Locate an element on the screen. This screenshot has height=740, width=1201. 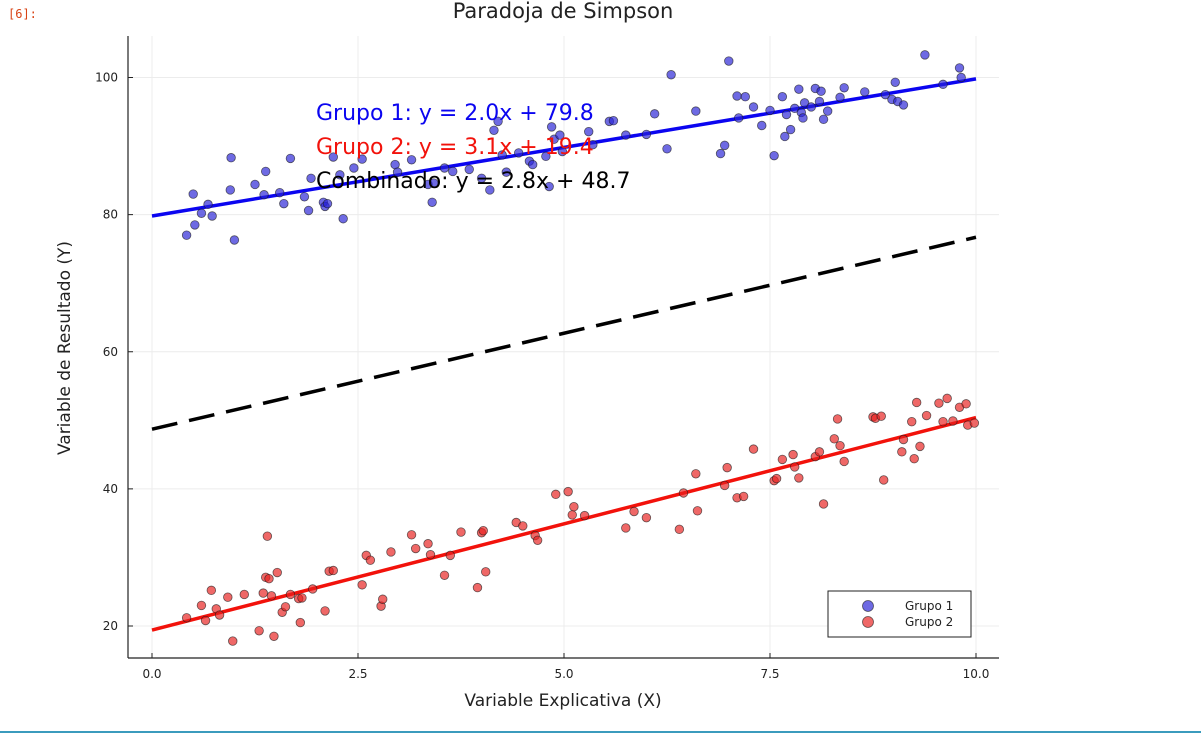
y-tick-label: 80 is located at coordinates (110, 215).